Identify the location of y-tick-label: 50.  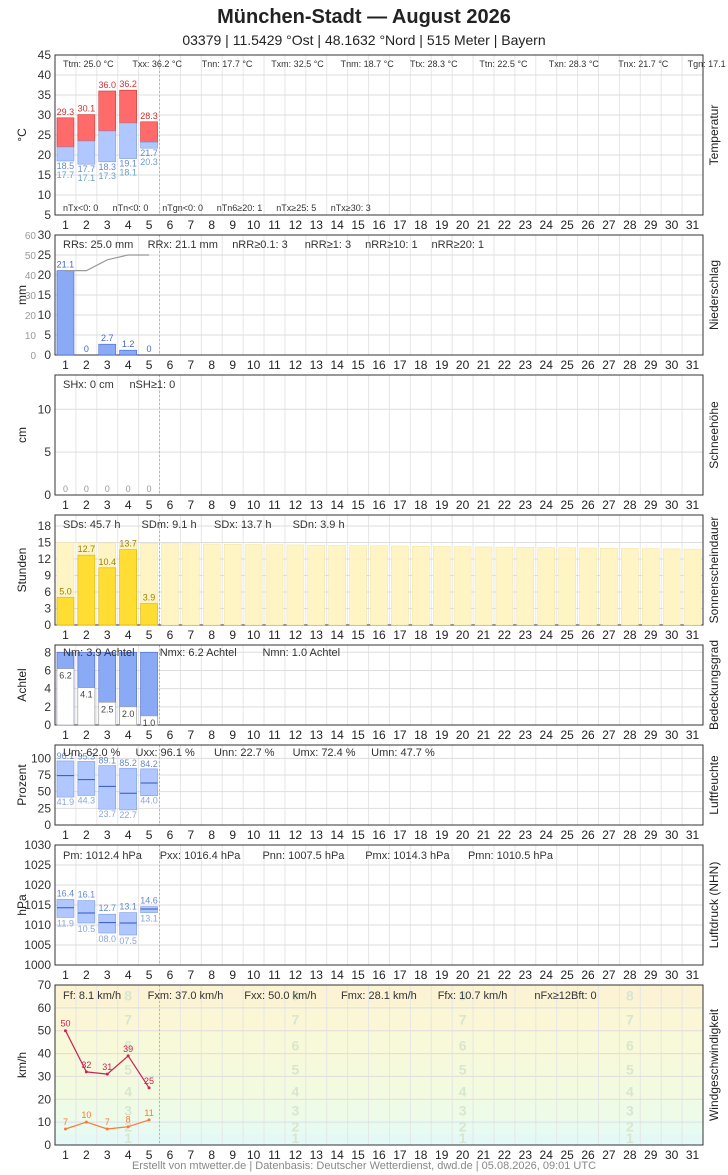
(45, 1031).